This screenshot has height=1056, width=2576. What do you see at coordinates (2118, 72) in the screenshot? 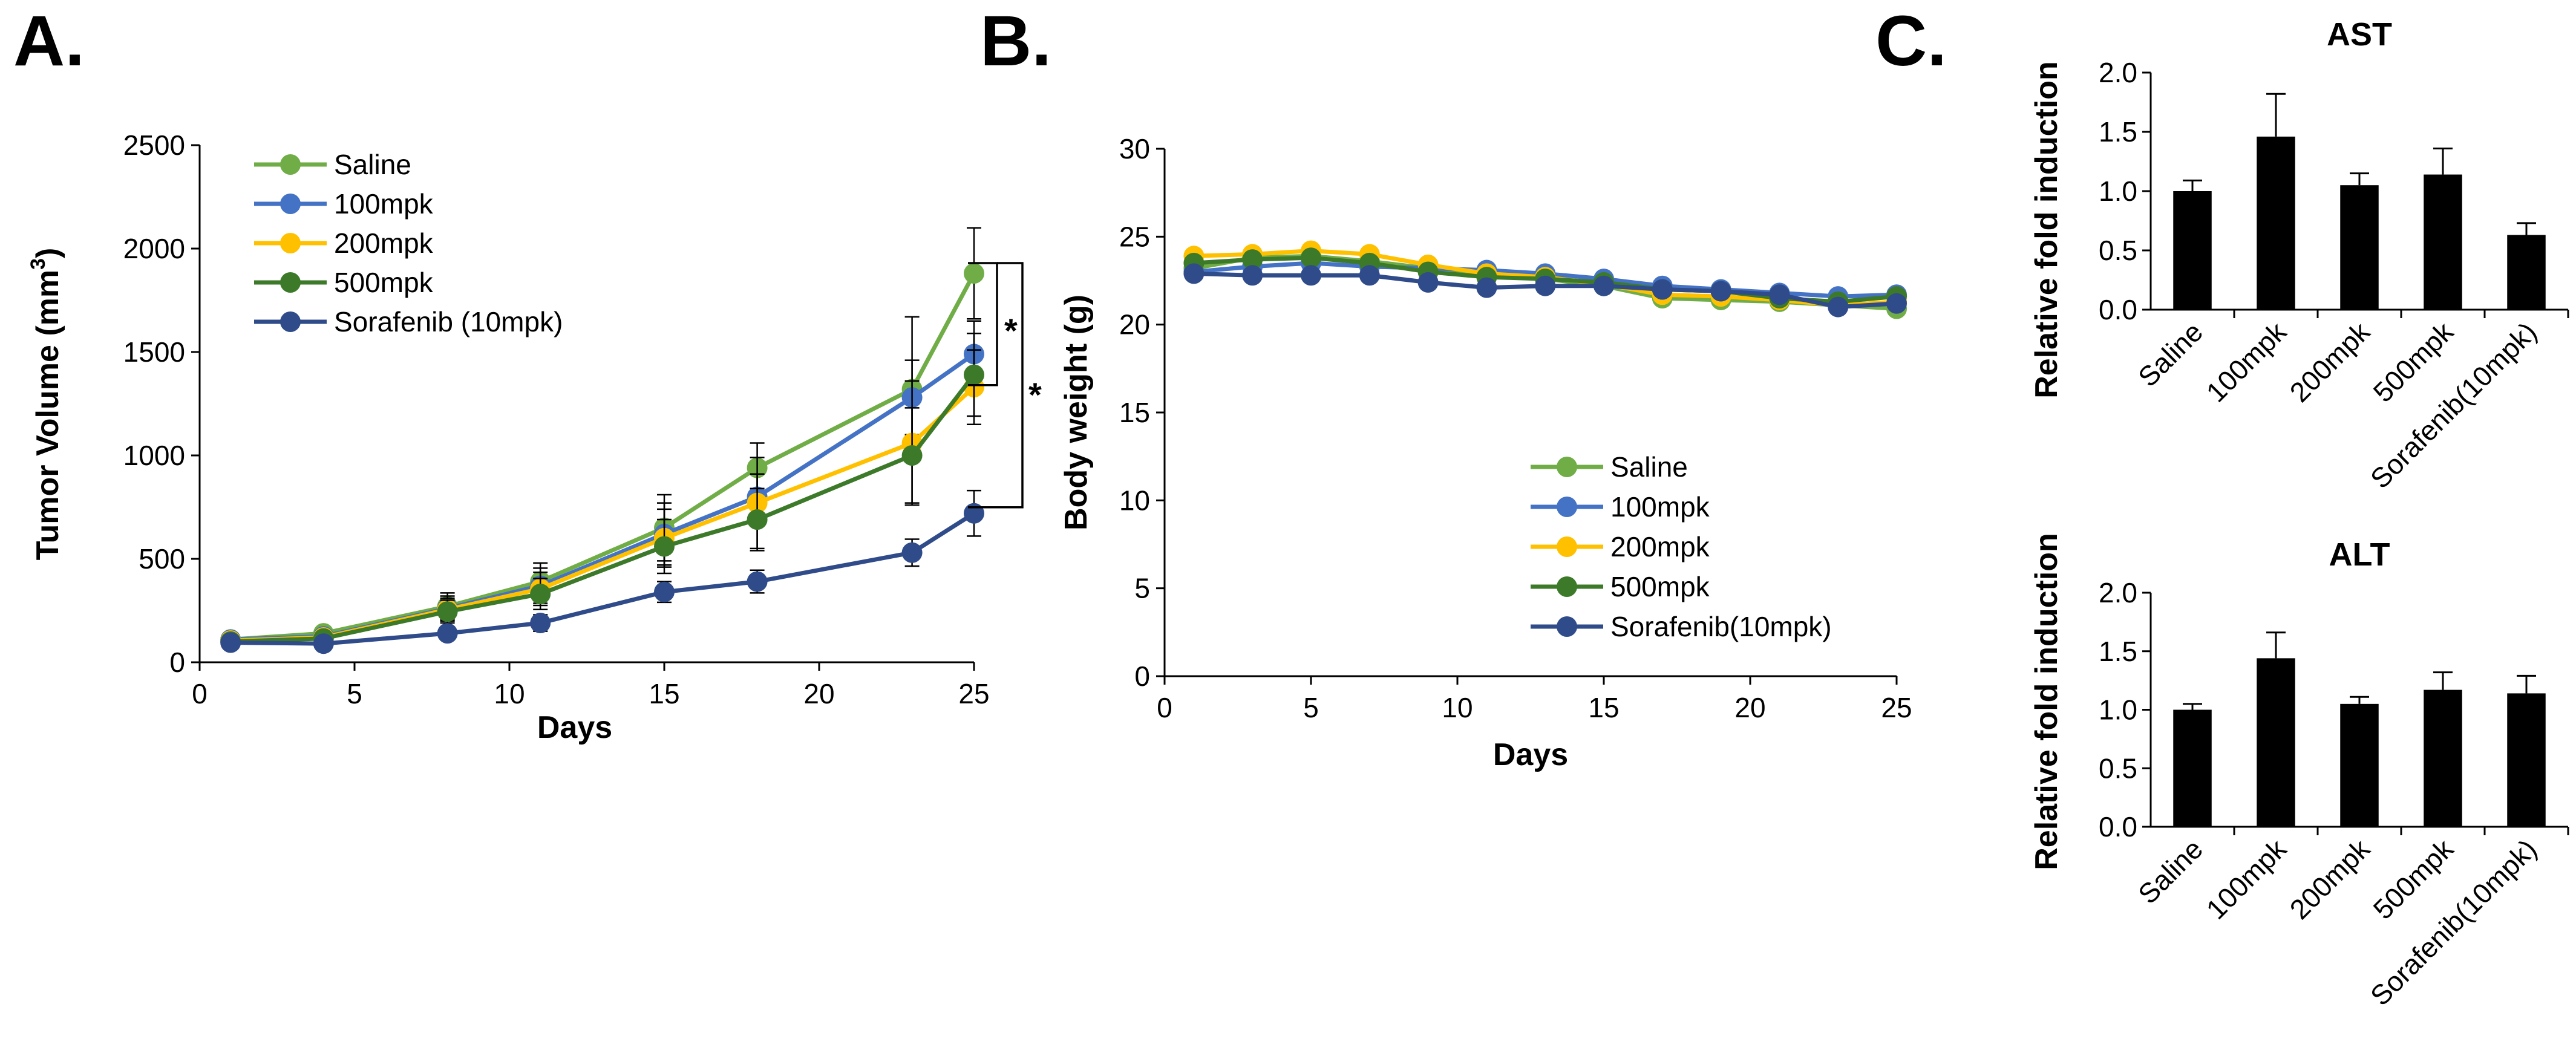
I see `y-tick-label: 2.0` at bounding box center [2118, 72].